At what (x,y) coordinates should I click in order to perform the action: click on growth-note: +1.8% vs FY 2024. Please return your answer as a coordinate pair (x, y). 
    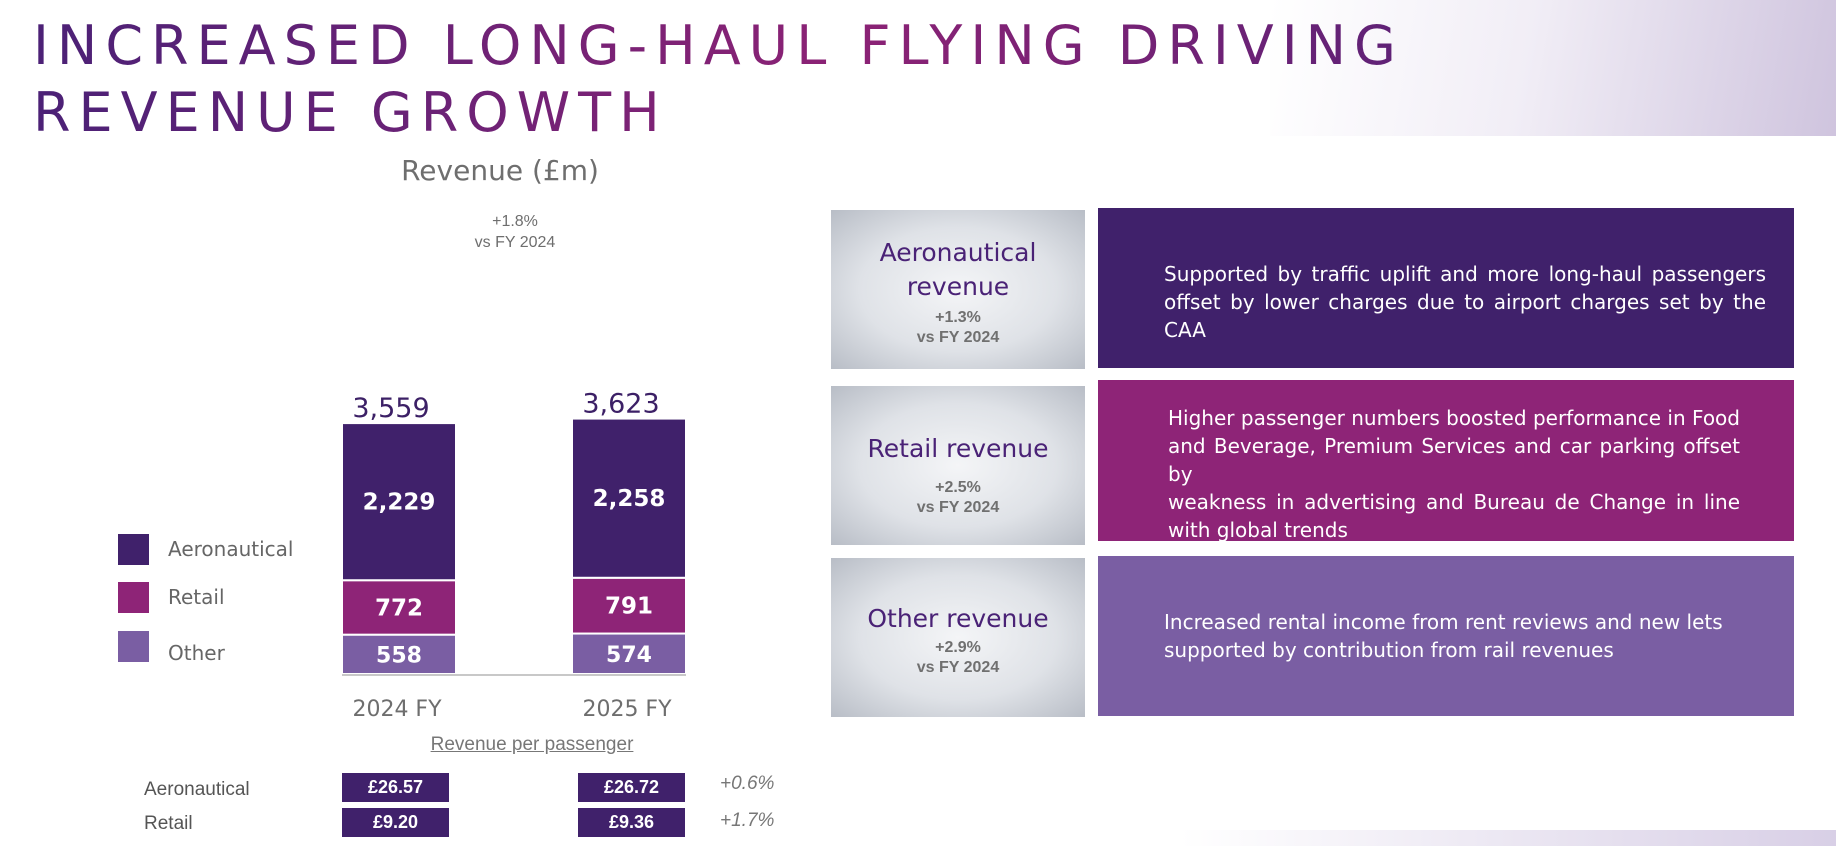
    Looking at the image, I should click on (515, 232).